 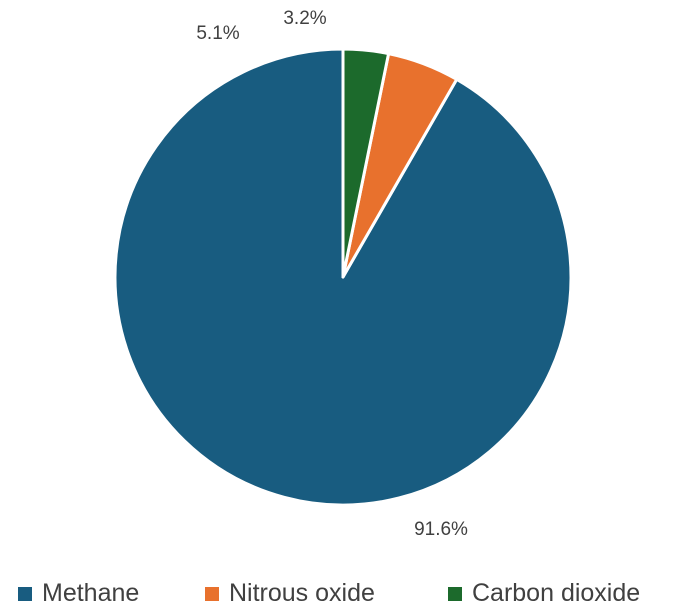 What do you see at coordinates (212, 594) in the screenshot?
I see `legend-swatch-nitrous-oxide` at bounding box center [212, 594].